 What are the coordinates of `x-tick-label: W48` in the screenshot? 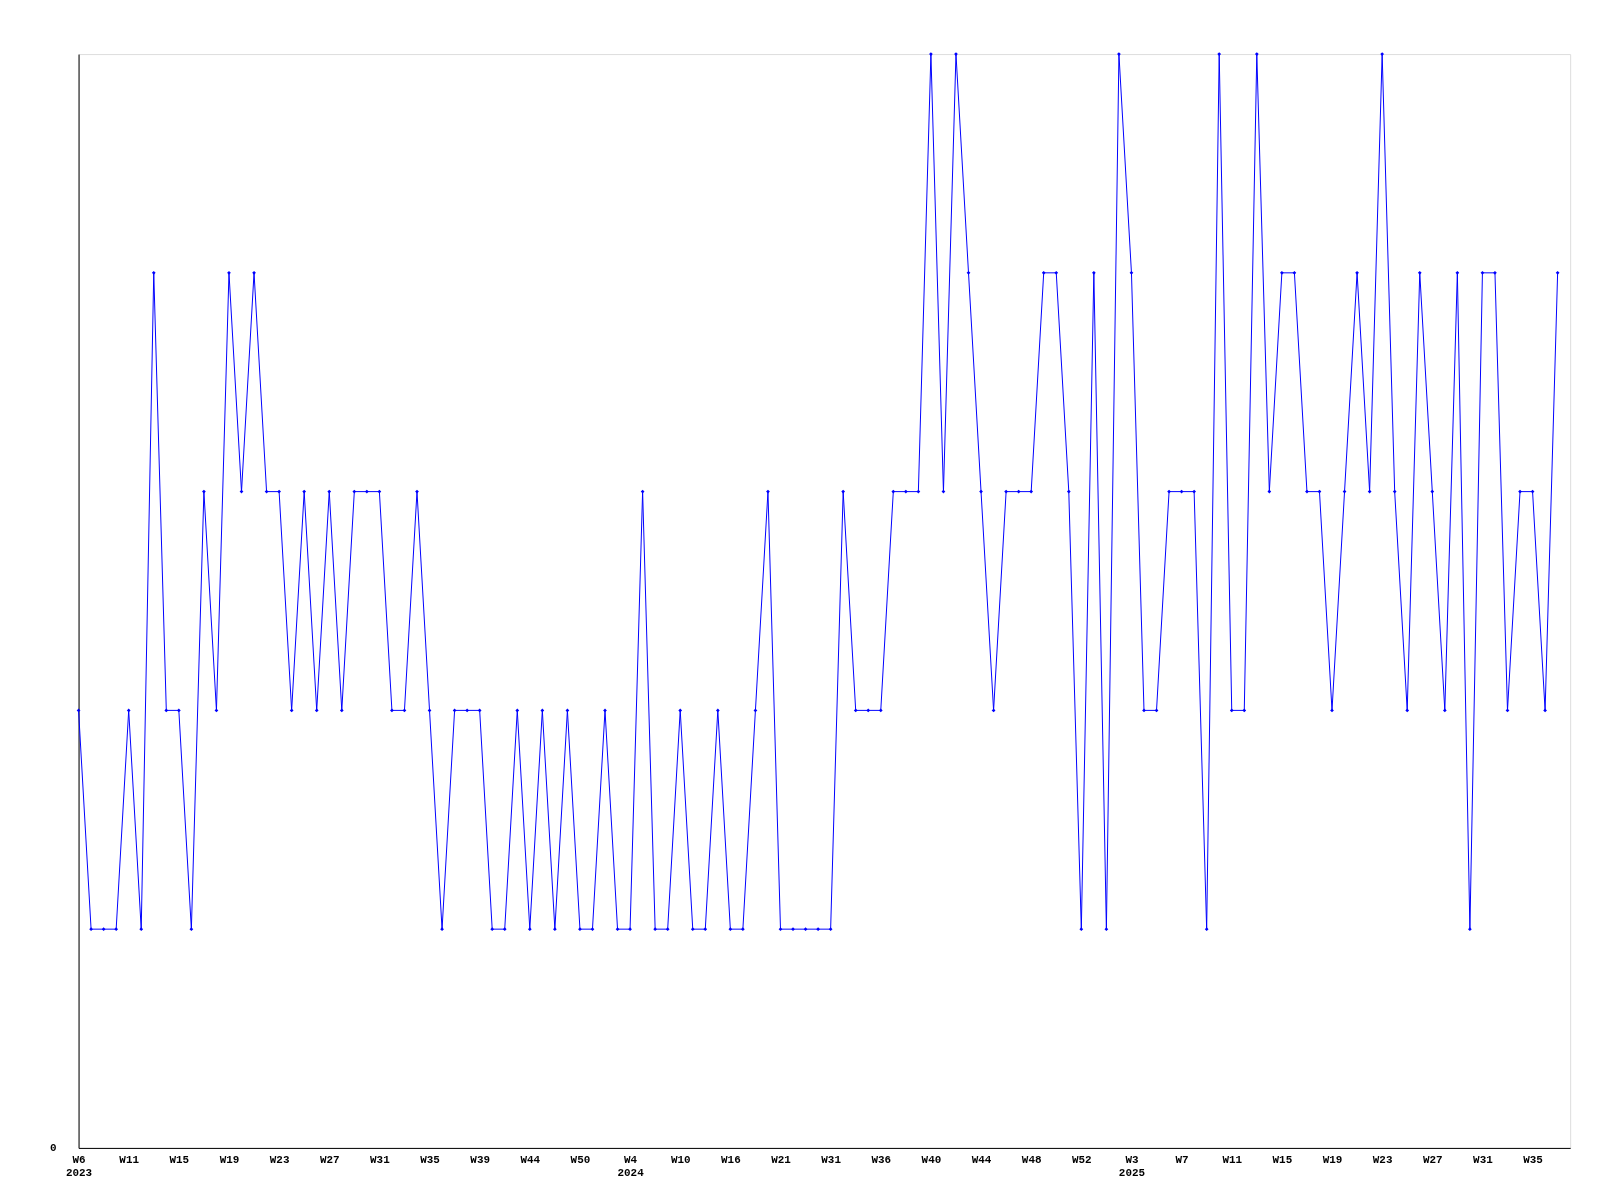 It's located at (1031, 1160).